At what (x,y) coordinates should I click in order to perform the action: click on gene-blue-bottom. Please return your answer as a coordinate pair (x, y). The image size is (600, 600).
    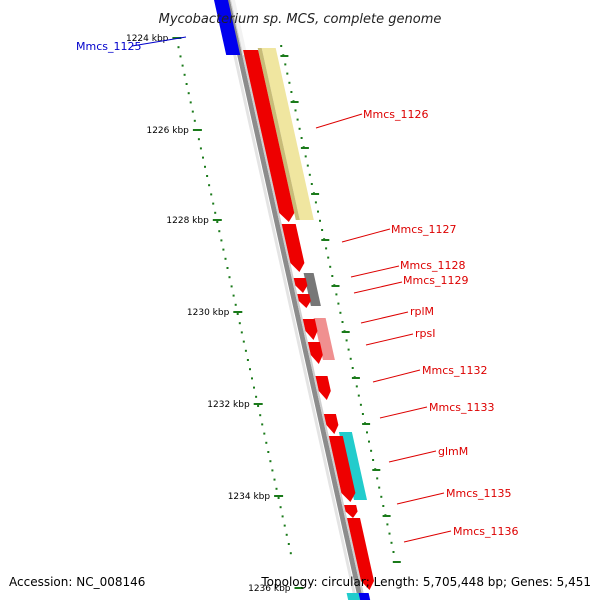
    Looking at the image, I should click on (364, 596).